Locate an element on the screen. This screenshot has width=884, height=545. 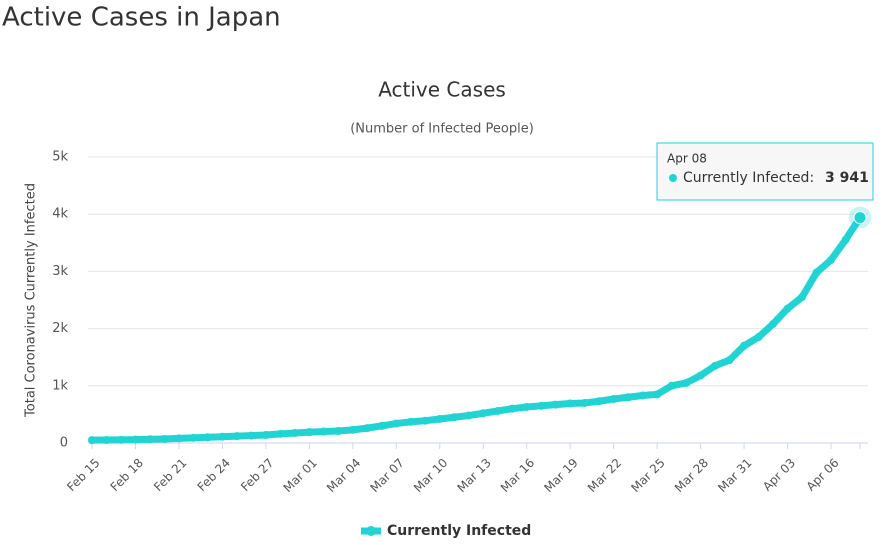
x-tick-label: Apr 03 is located at coordinates (779, 475).